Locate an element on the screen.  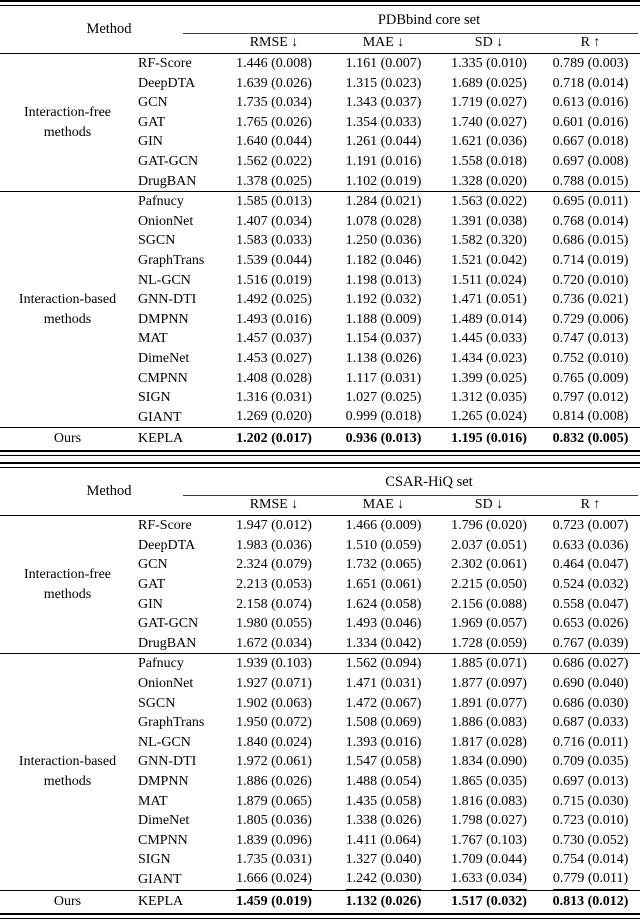
metric-value: 0.601 (0.016) is located at coordinates (590, 122).